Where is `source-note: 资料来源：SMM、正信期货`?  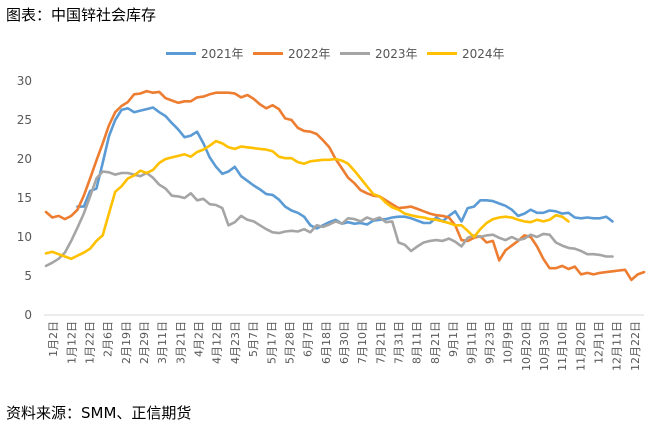 source-note: 资料来源：SMM、正信期货 is located at coordinates (99, 413).